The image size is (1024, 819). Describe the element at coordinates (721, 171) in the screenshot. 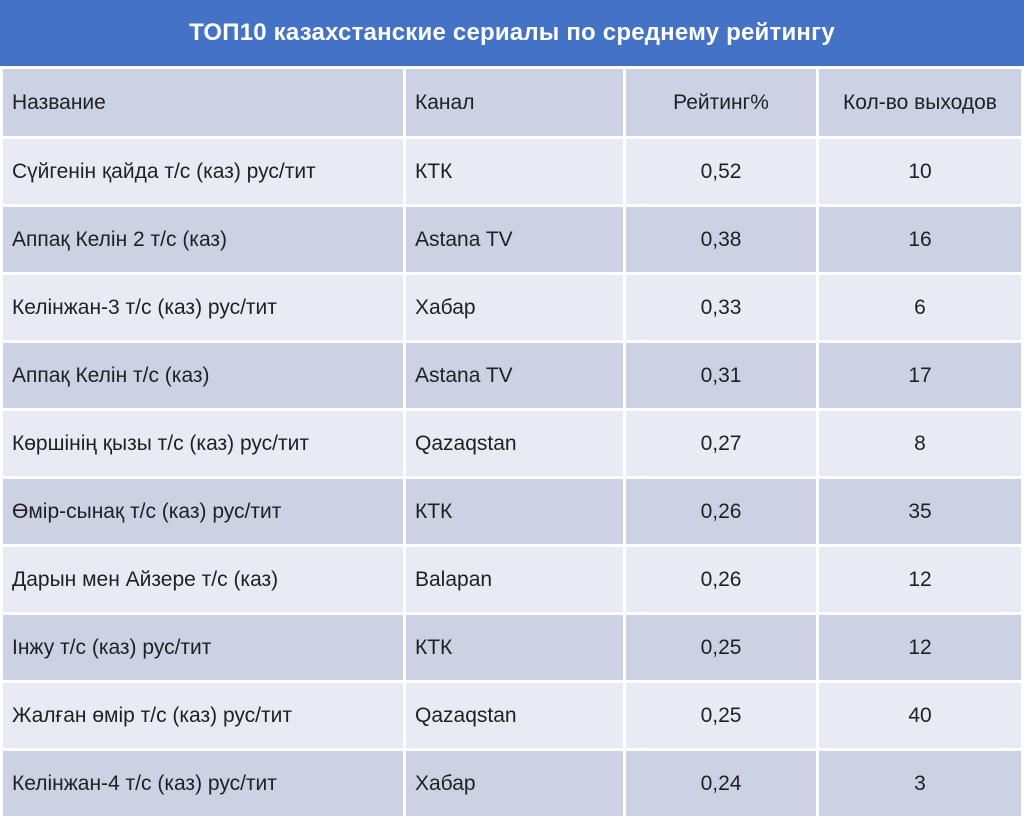

I see `rating-cell: 0,52` at that location.